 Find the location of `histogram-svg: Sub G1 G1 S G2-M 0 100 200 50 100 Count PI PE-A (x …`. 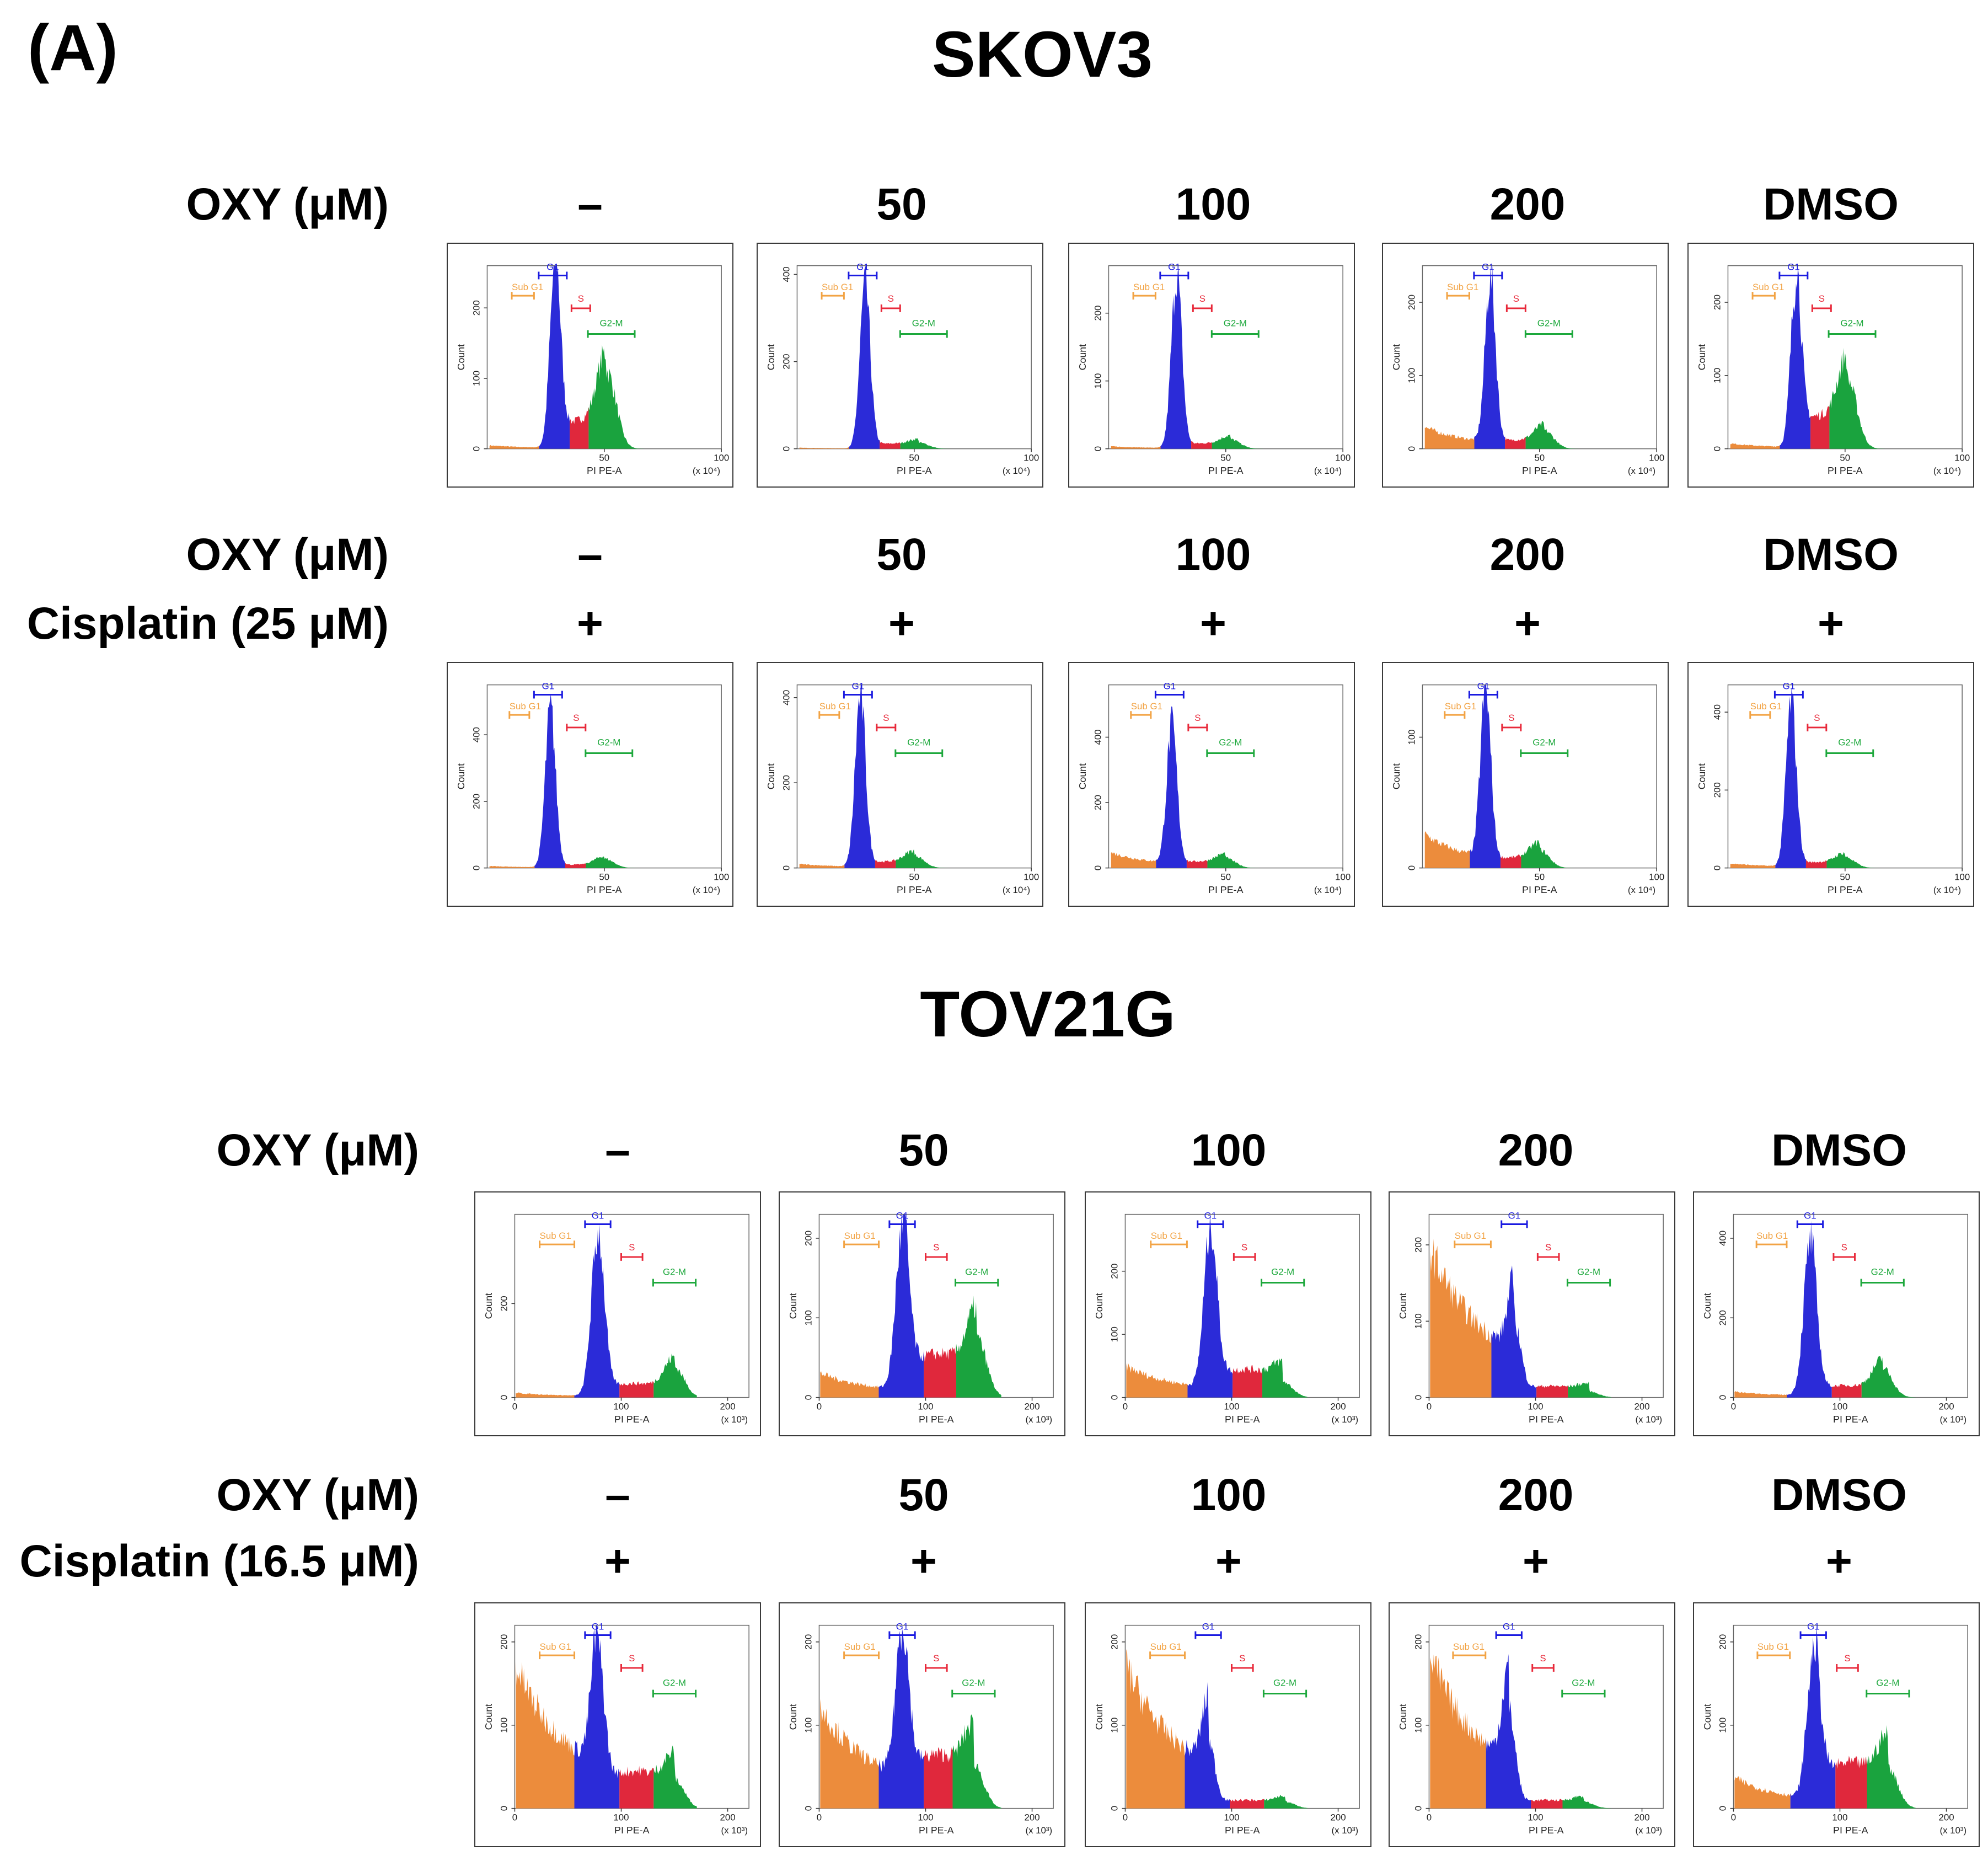

histogram-svg: Sub G1 G1 S G2-M 0 100 200 50 100 Count PI PE-A (x … is located at coordinates (1527, 370).